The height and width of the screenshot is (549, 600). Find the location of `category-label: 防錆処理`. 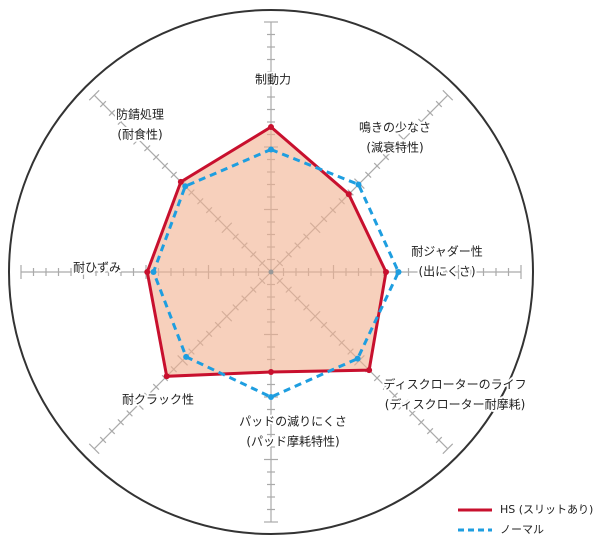

category-label: 防錆処理 is located at coordinates (140, 114).